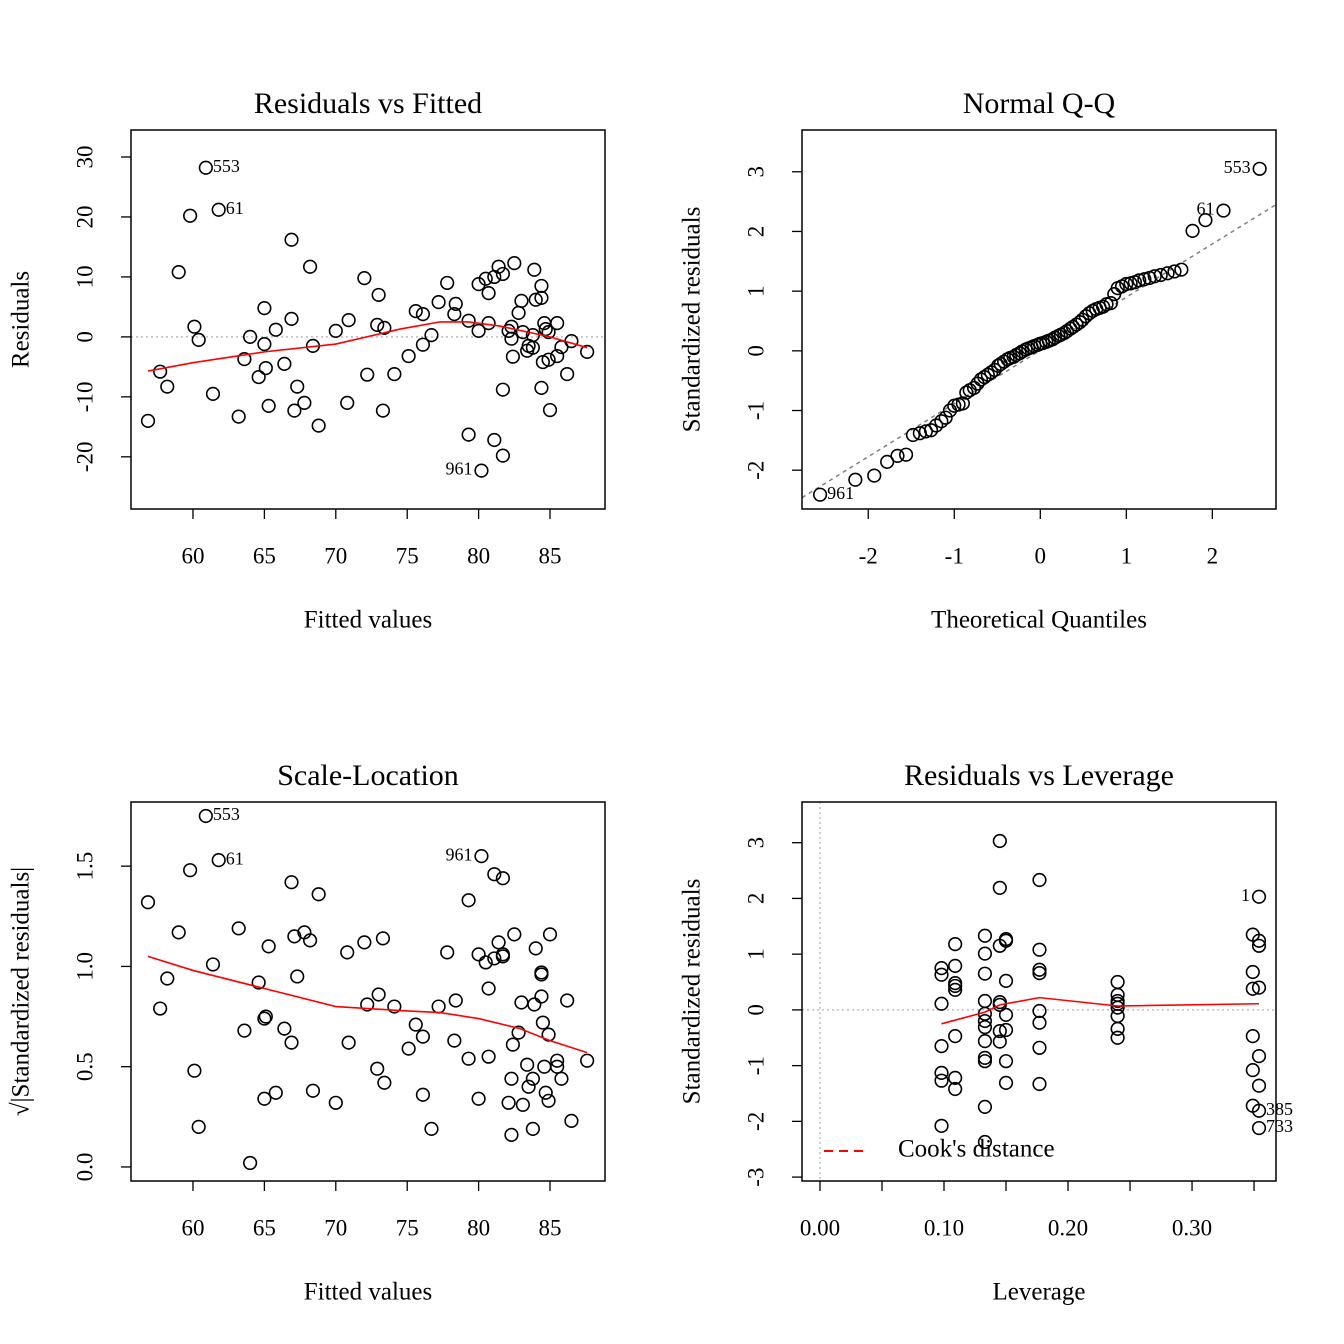  What do you see at coordinates (976, 1149) in the screenshot?
I see `legend-label: Cook's distance` at bounding box center [976, 1149].